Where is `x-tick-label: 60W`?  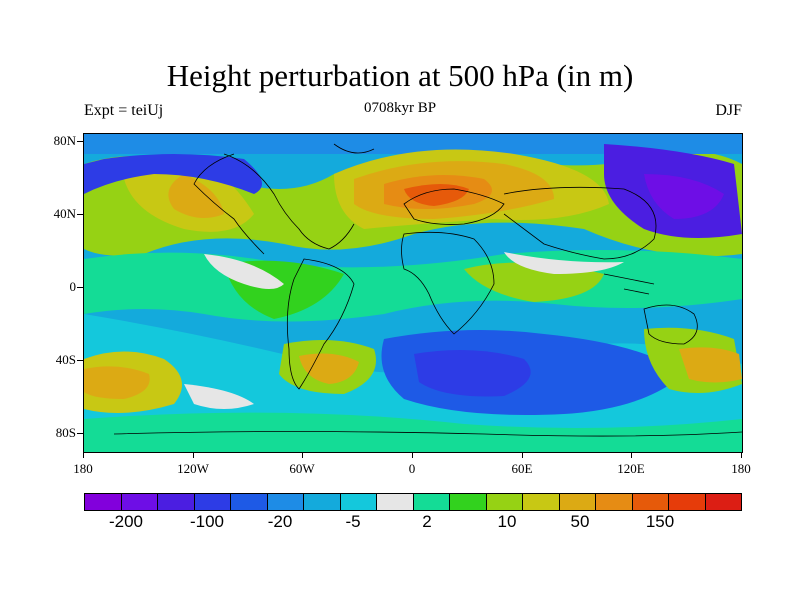
x-tick-label: 60W is located at coordinates (302, 468).